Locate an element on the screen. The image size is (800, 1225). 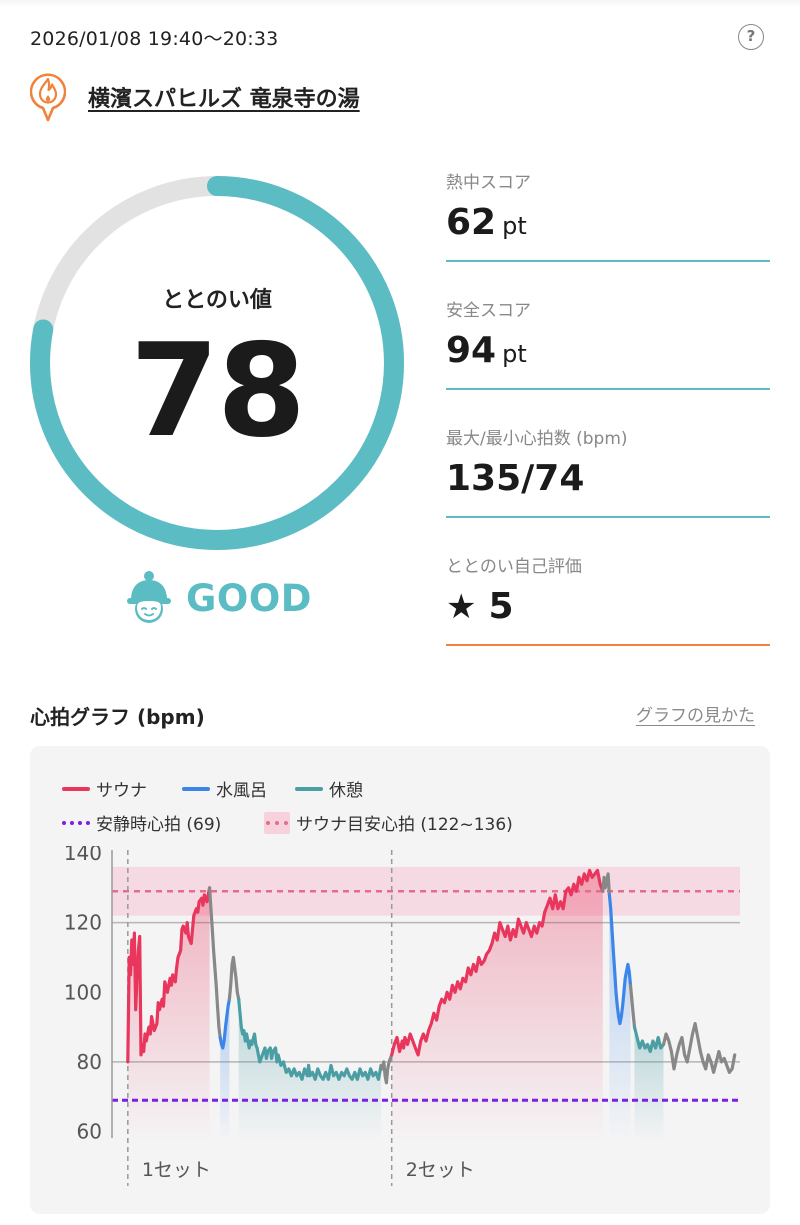
facility-link: 横濱スパヒルズ 竜泉寺の湯 is located at coordinates (195, 95).